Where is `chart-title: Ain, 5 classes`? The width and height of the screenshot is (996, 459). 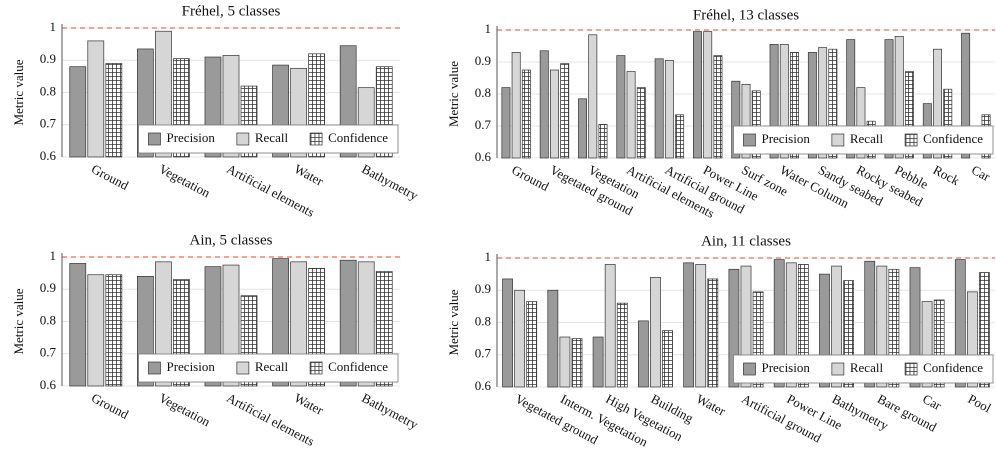
chart-title: Ain, 5 classes is located at coordinates (231, 240).